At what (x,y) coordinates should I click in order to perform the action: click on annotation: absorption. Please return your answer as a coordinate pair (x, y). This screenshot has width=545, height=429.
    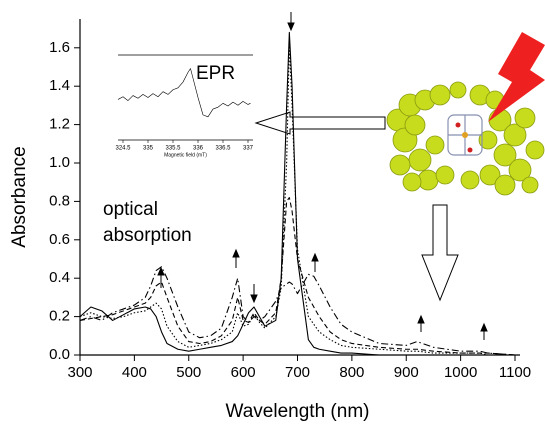
    Looking at the image, I should click on (147, 235).